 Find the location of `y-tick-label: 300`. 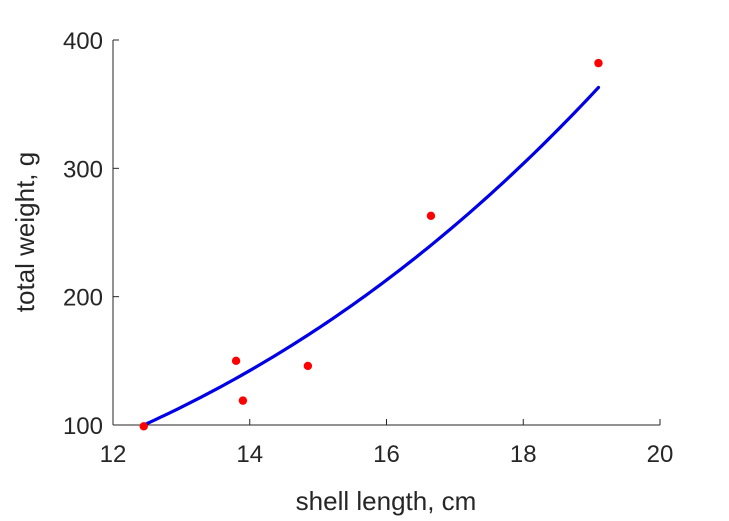

y-tick-label: 300 is located at coordinates (83, 169).